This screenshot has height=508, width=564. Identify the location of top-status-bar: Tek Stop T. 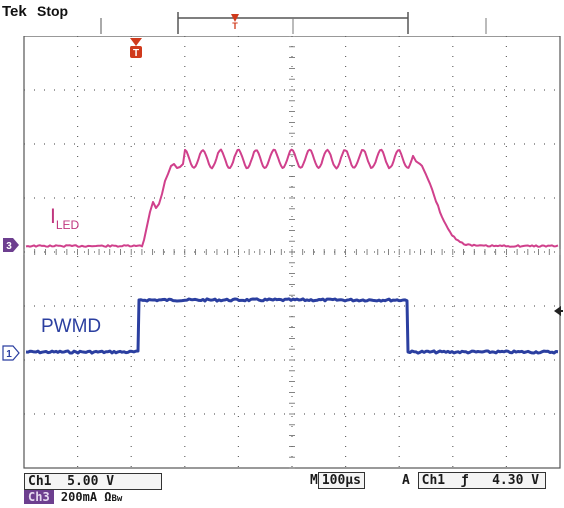
(282, 20).